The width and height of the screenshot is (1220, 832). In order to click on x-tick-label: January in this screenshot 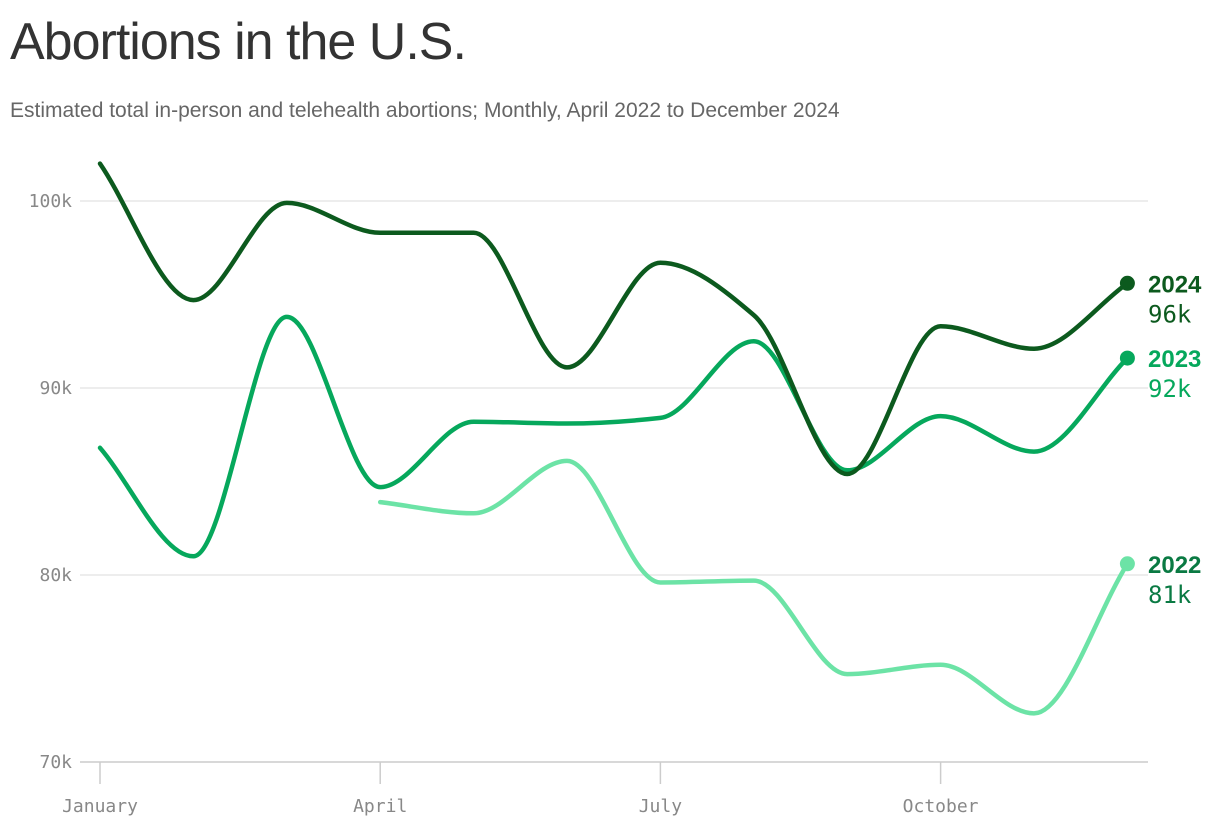, I will do `click(100, 806)`.